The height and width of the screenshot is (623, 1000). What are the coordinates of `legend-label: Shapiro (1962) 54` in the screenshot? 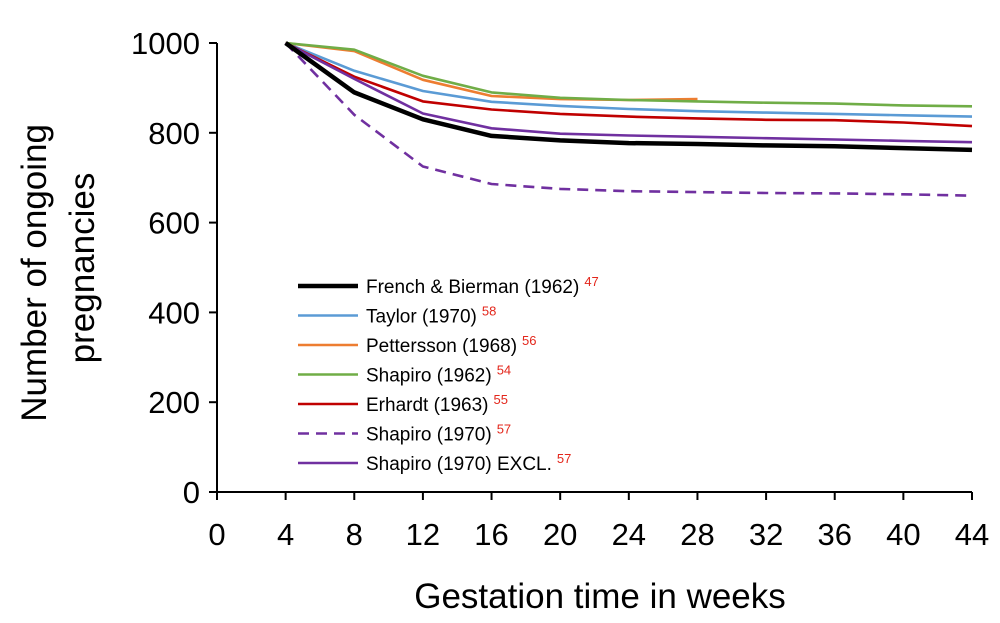 It's located at (438, 375).